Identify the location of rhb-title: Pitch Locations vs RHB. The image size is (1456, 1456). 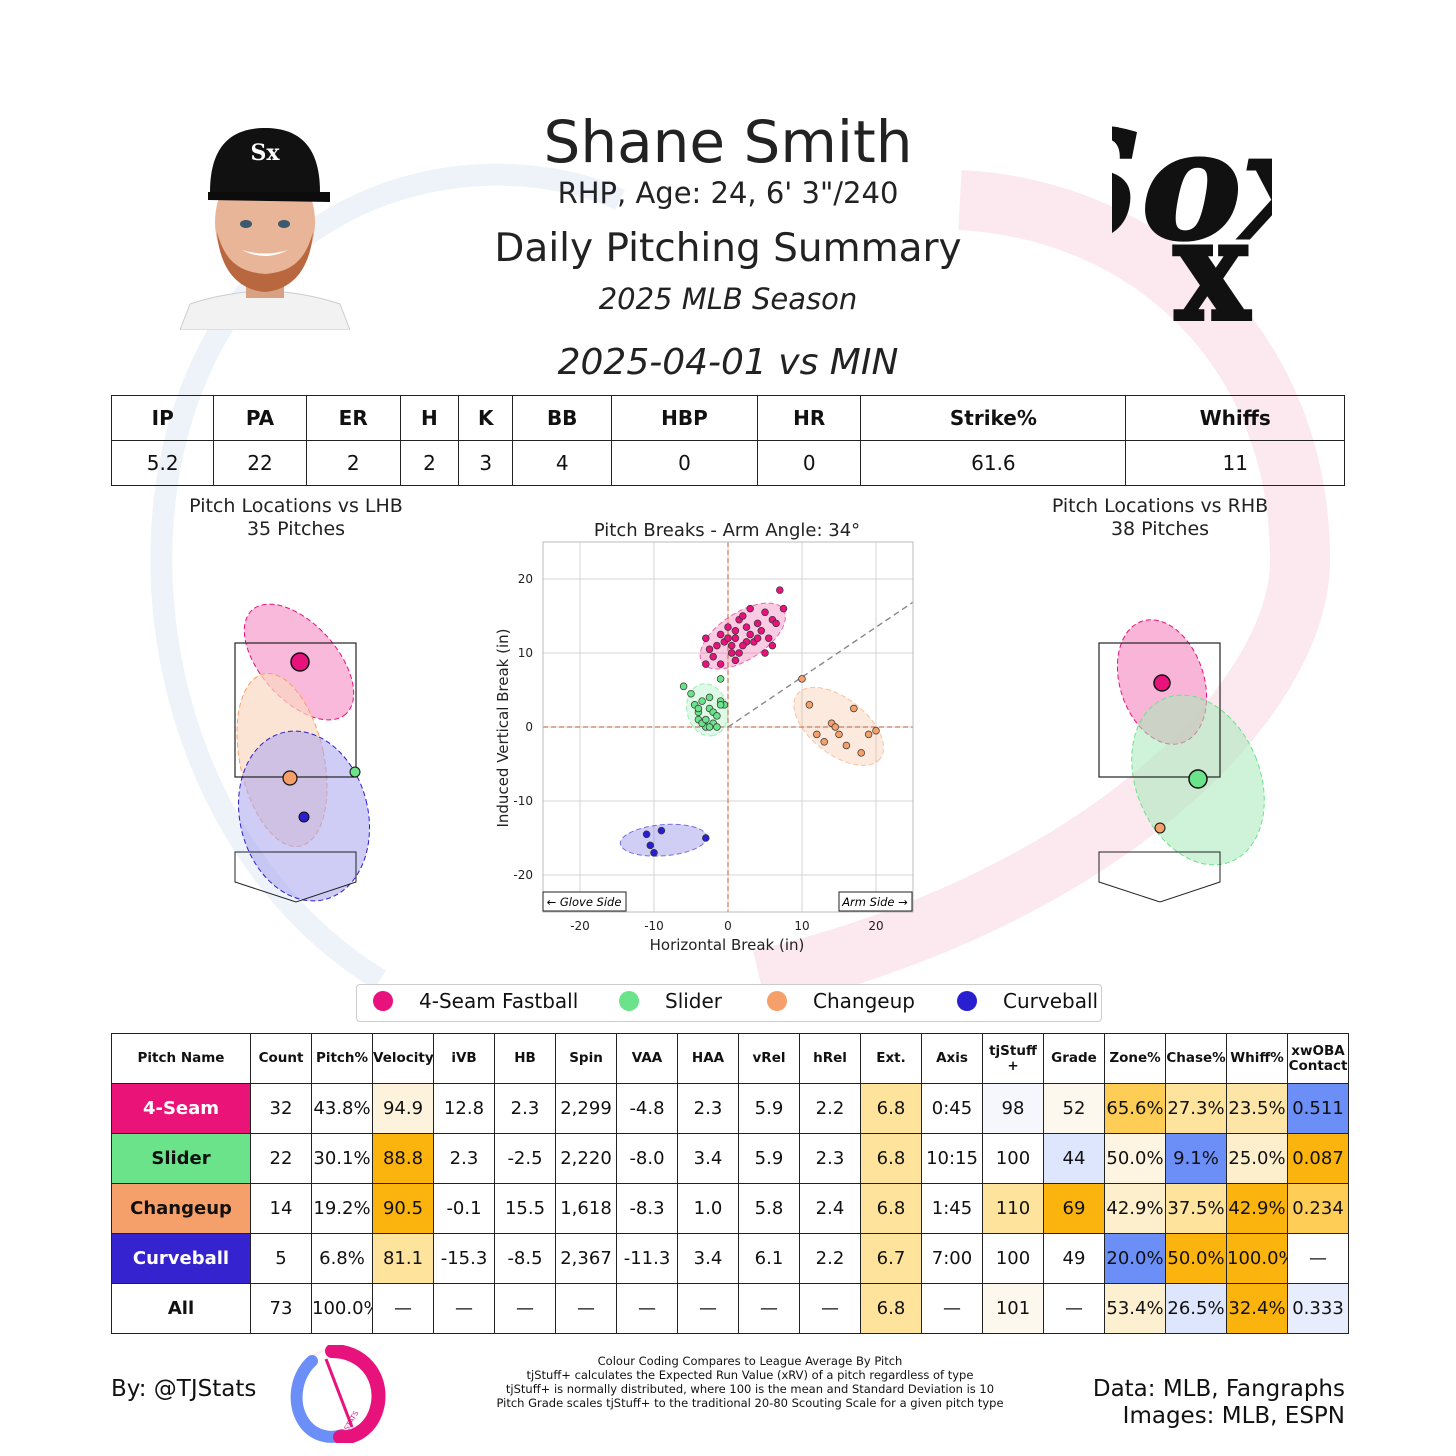
(1160, 506).